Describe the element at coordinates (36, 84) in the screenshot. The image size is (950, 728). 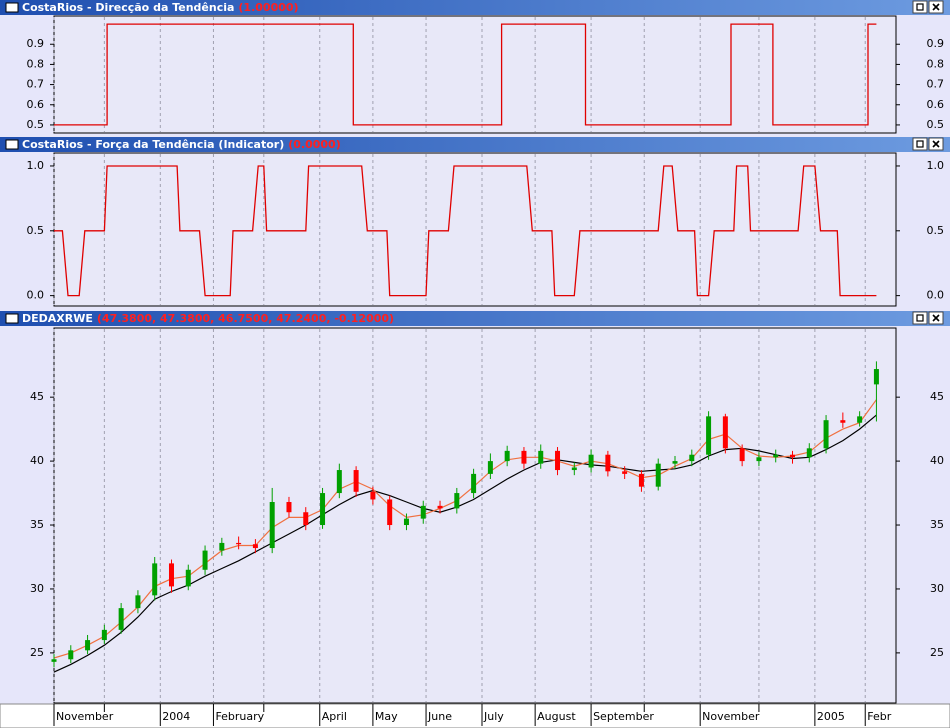
I see `y-tick-label: 0.7` at that location.